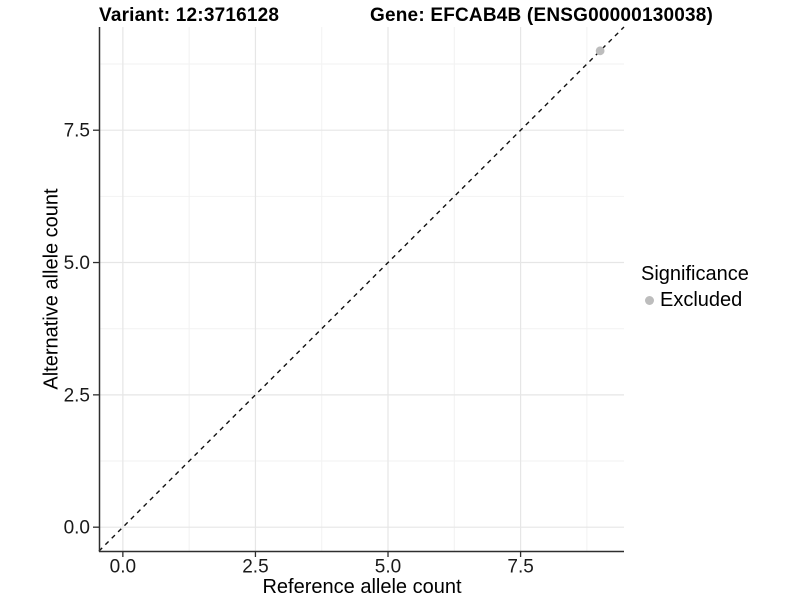  What do you see at coordinates (542, 15) in the screenshot?
I see `gene-title: Gene: EFCAB4B (ENSG00000130038)` at bounding box center [542, 15].